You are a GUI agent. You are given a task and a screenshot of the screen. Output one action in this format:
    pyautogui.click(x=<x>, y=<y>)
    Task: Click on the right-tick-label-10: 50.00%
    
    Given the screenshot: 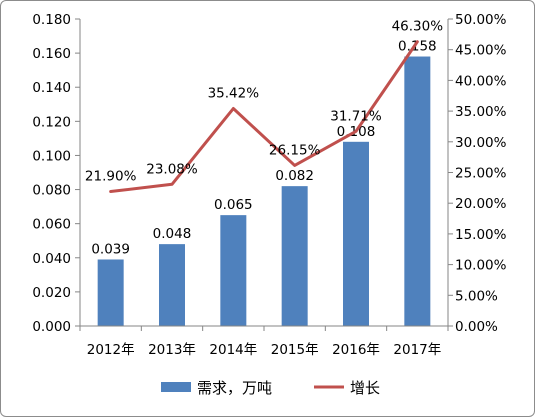 What is the action you would take?
    pyautogui.click(x=481, y=20)
    